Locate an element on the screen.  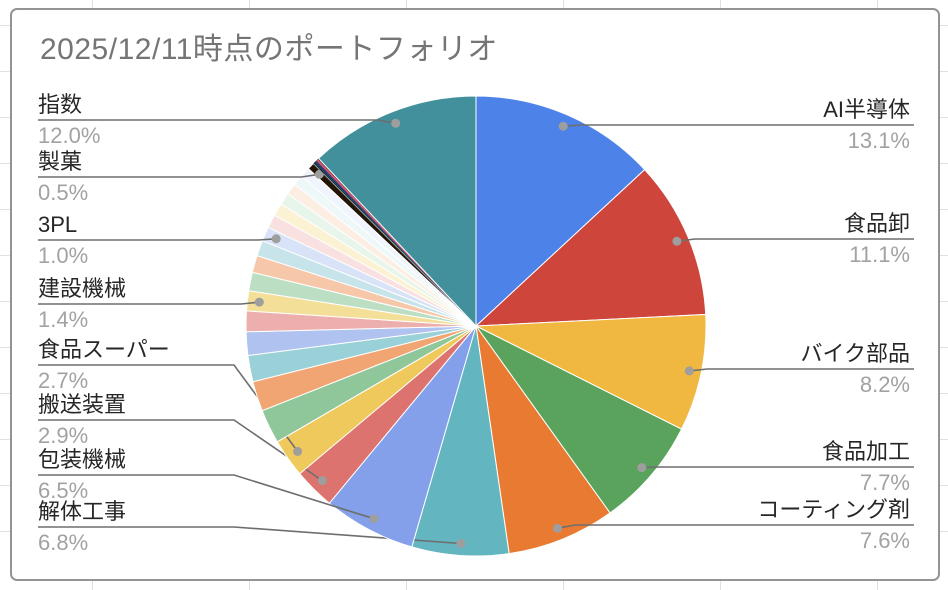
slice-label-コーティング剤: コーティング剤 is located at coordinates (833, 509).